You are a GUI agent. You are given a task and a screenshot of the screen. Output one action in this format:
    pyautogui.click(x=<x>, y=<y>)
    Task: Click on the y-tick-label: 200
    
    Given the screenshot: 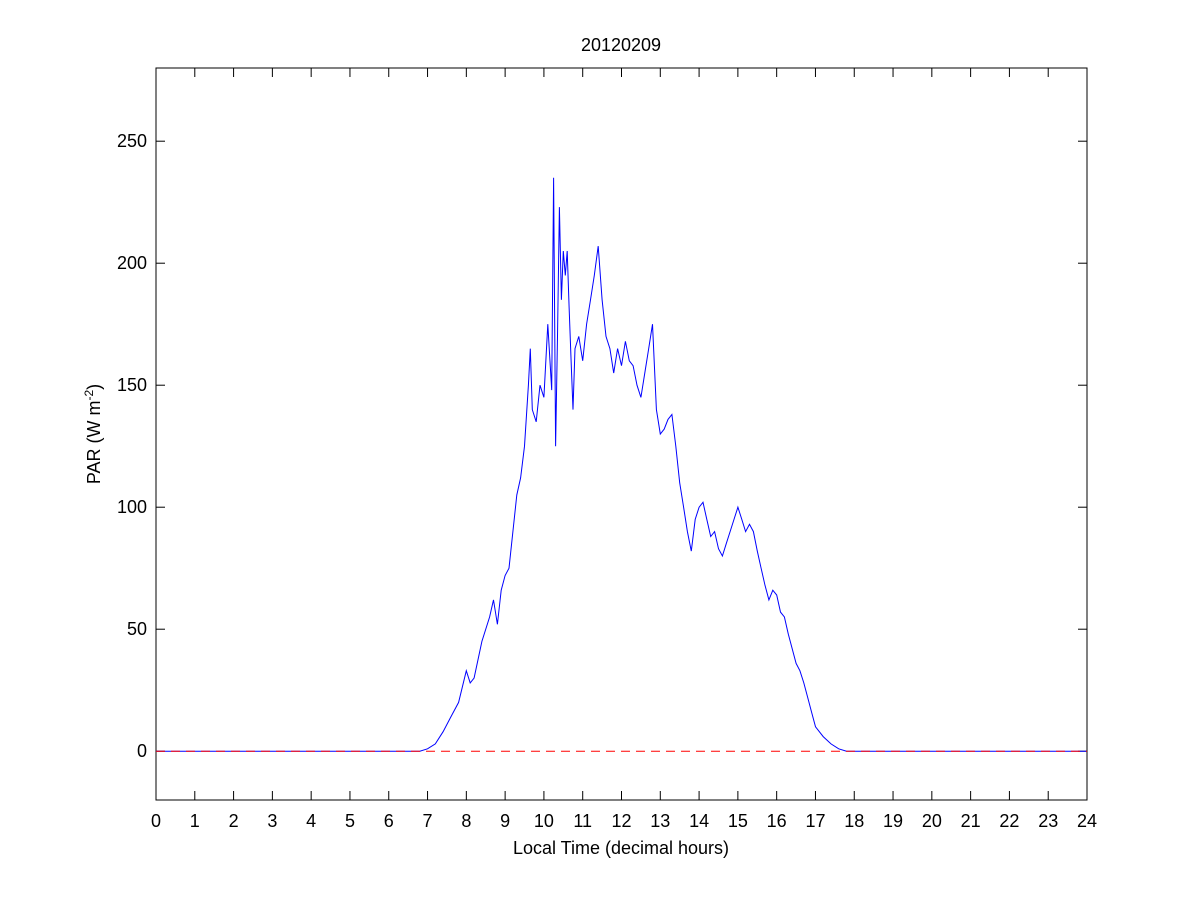 What is the action you would take?
    pyautogui.click(x=132, y=263)
    